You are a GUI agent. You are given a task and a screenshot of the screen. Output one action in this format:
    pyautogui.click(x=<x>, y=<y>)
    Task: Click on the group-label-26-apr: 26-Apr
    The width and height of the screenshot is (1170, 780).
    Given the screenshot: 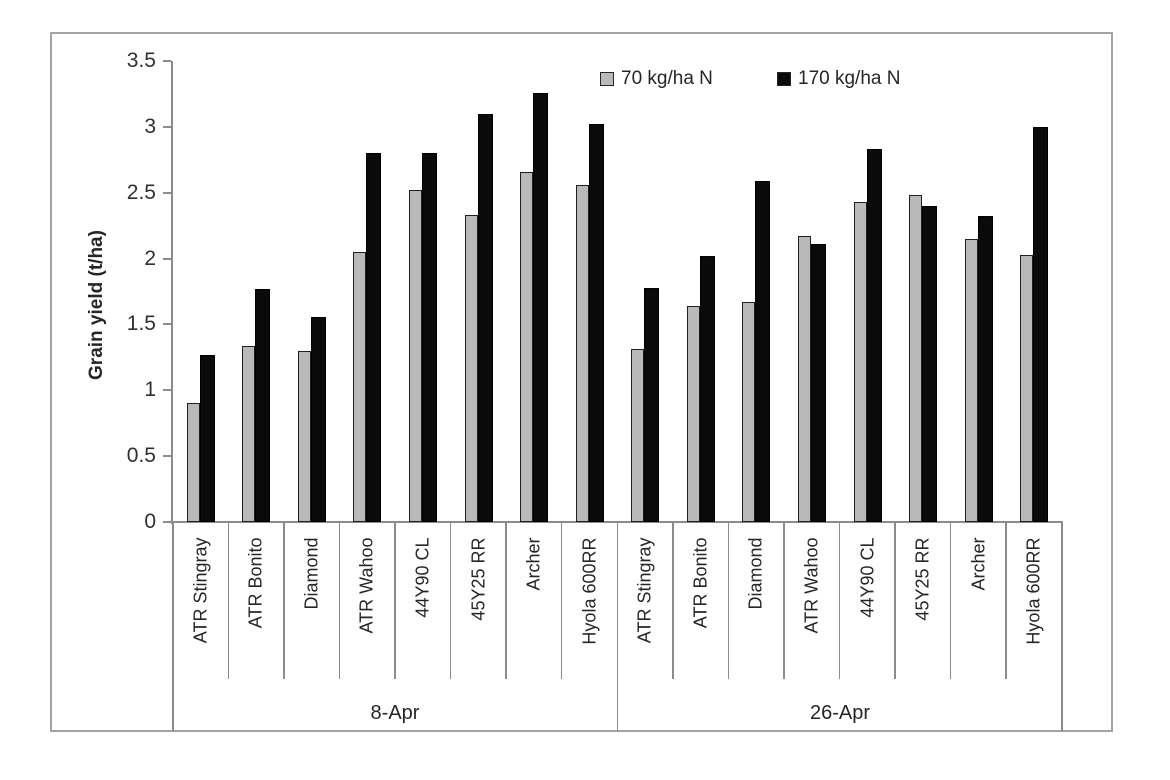 What is the action you would take?
    pyautogui.click(x=840, y=713)
    